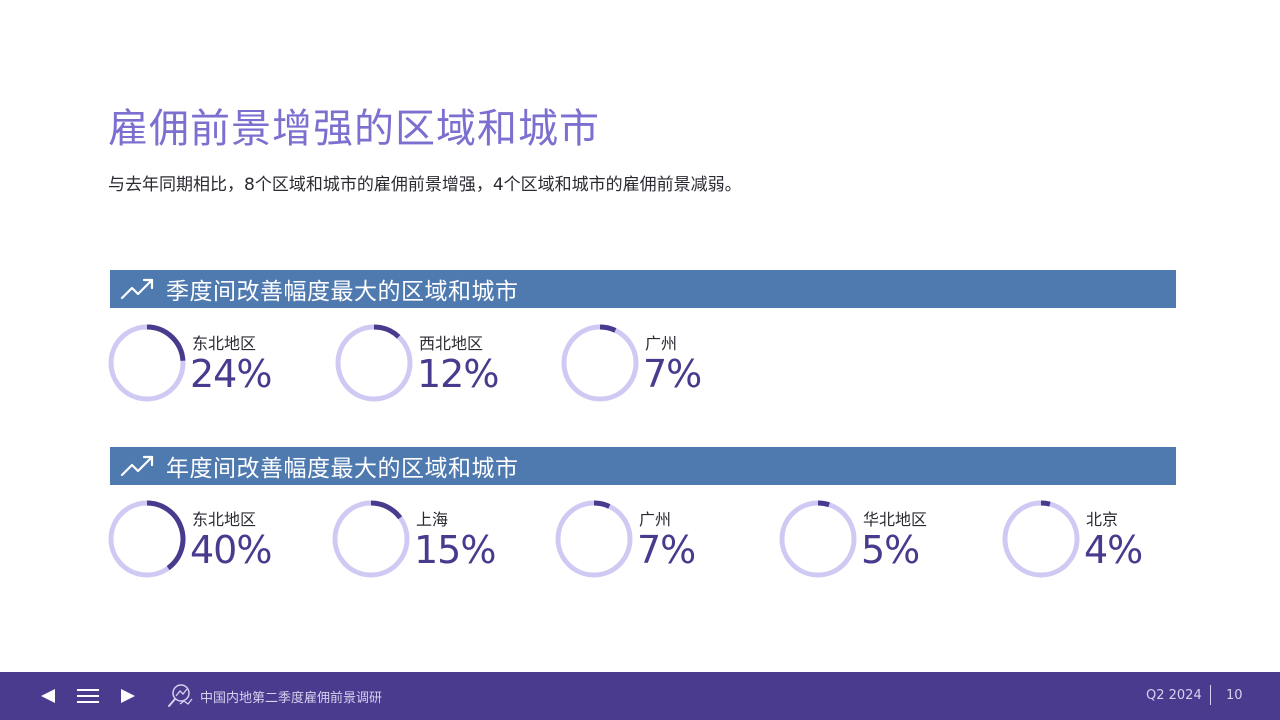 The height and width of the screenshot is (720, 1280). I want to click on triangle-left-icon, so click(48, 696).